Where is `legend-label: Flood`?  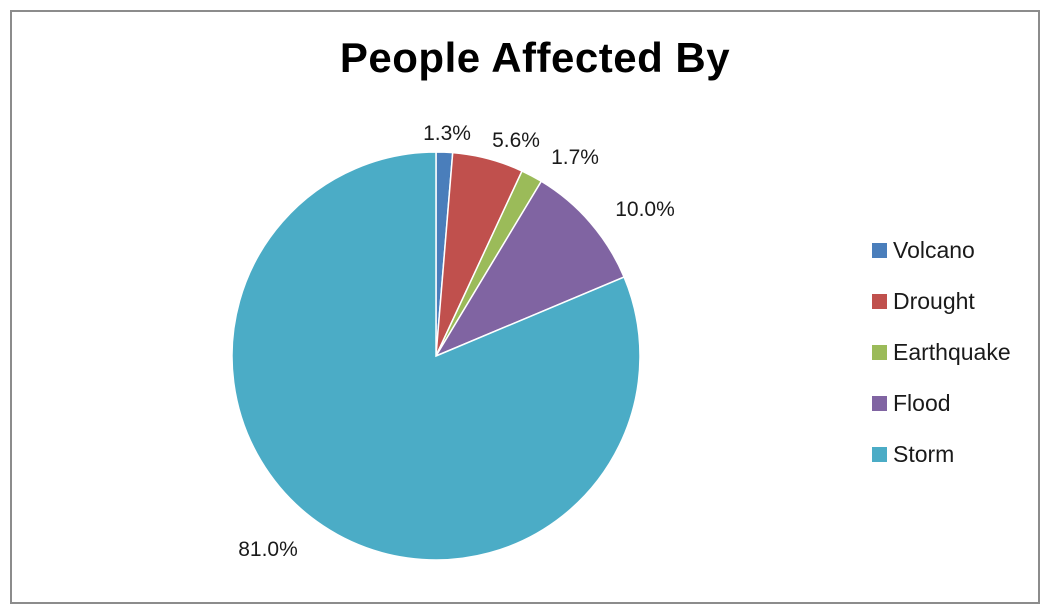 legend-label: Flood is located at coordinates (922, 403).